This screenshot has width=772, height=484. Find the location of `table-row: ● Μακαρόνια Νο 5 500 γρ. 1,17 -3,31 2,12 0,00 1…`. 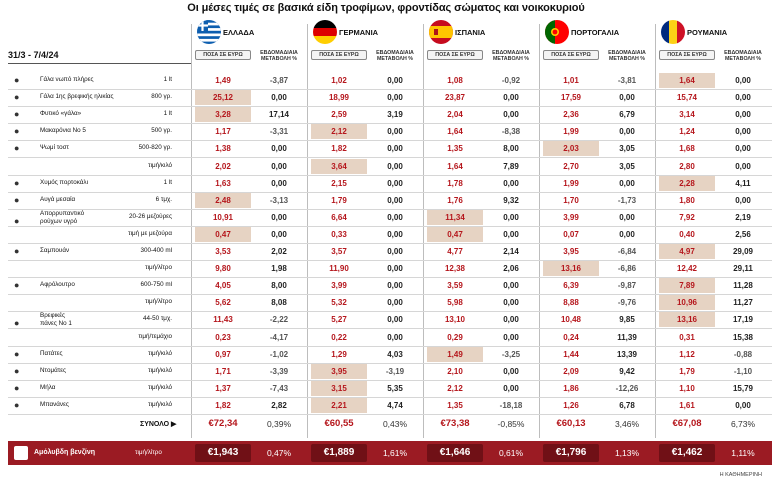

table-row: ● Μακαρόνια Νο 5 500 γρ. 1,17 -3,31 2,12 0,00 1… is located at coordinates (386, 132).